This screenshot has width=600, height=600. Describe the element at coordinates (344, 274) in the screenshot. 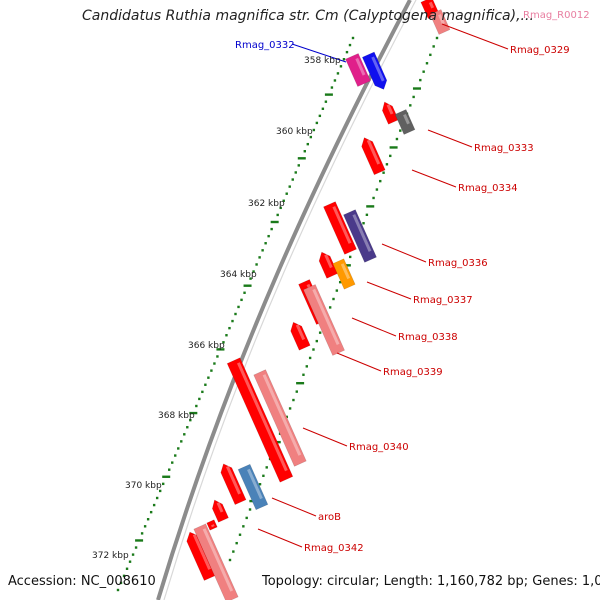

I see `gene-orange` at that location.